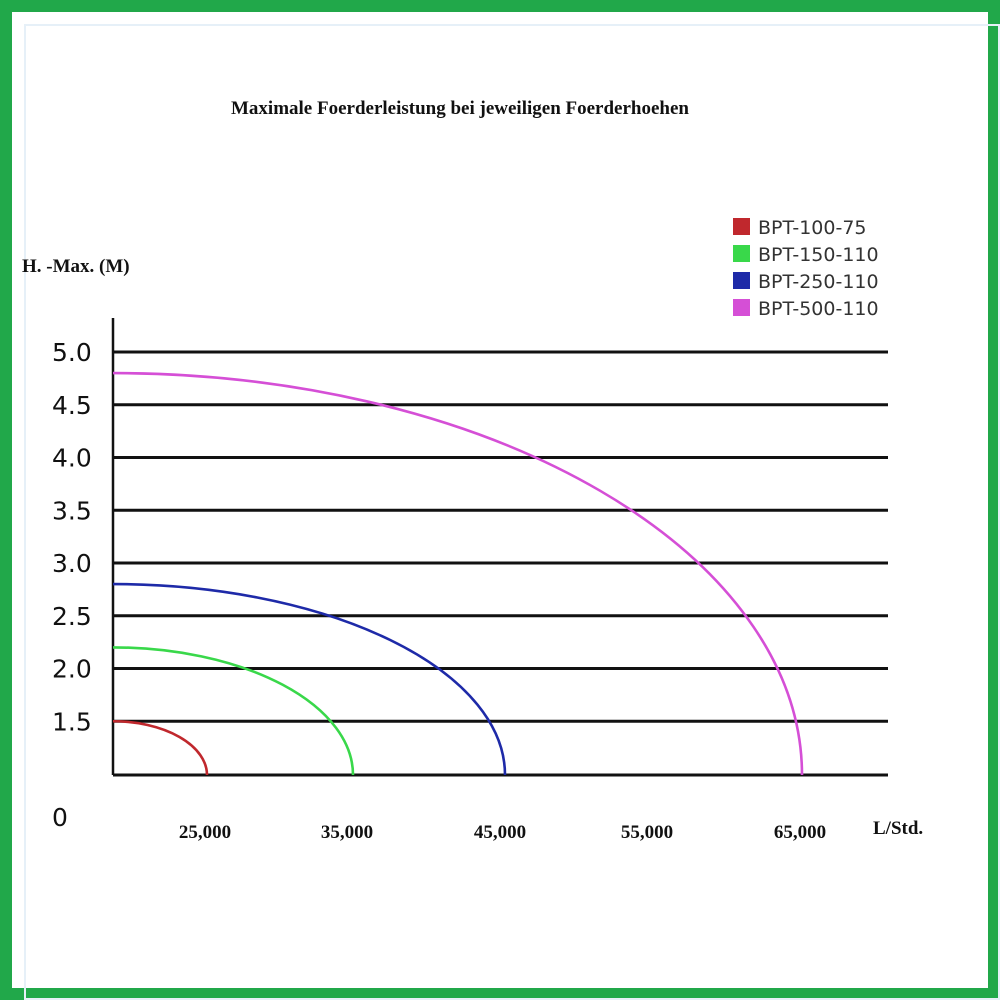  I want to click on legend-label: BPT-150-110, so click(818, 255).